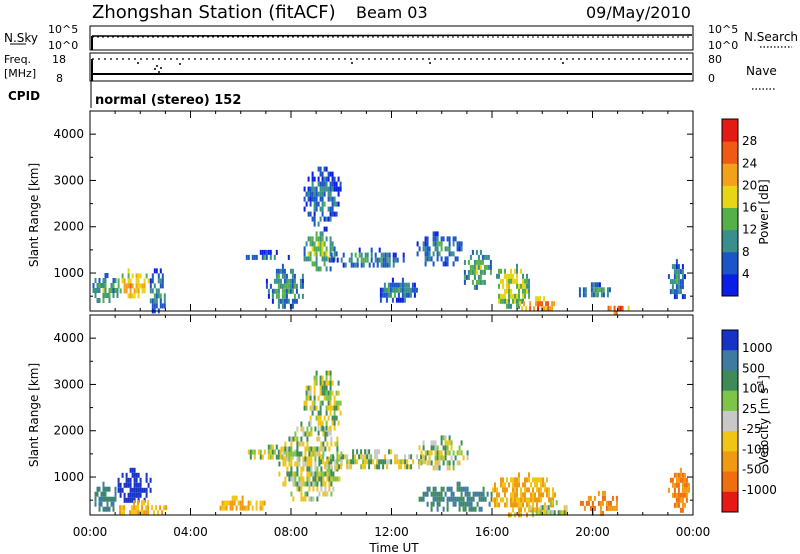  I want to click on x-tick-label: 16:00, so click(492, 532).